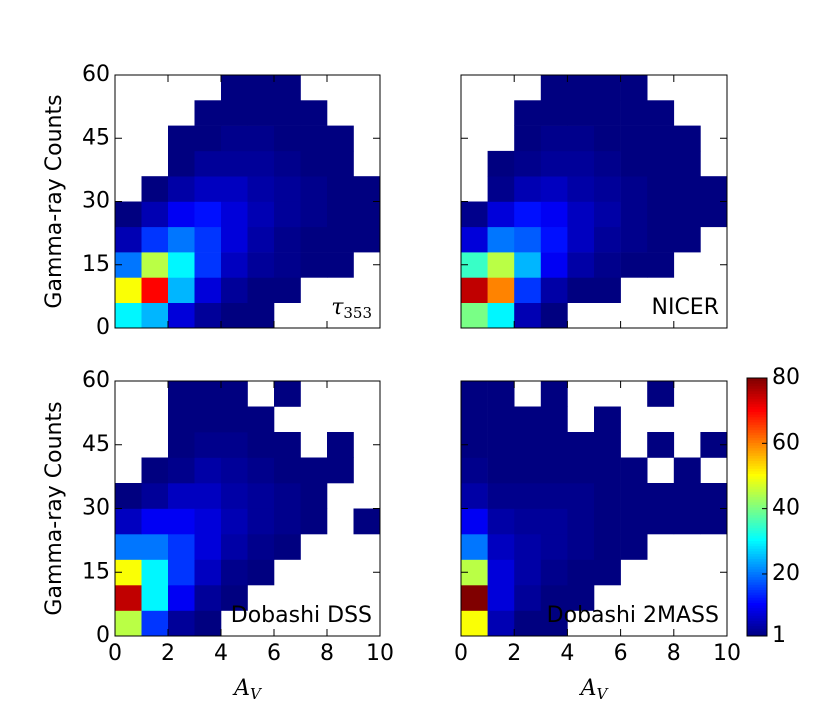 This screenshot has height=727, width=830. Describe the element at coordinates (633, 615) in the screenshot. I see `panel-annotation: Dobashi 2MASS` at that location.